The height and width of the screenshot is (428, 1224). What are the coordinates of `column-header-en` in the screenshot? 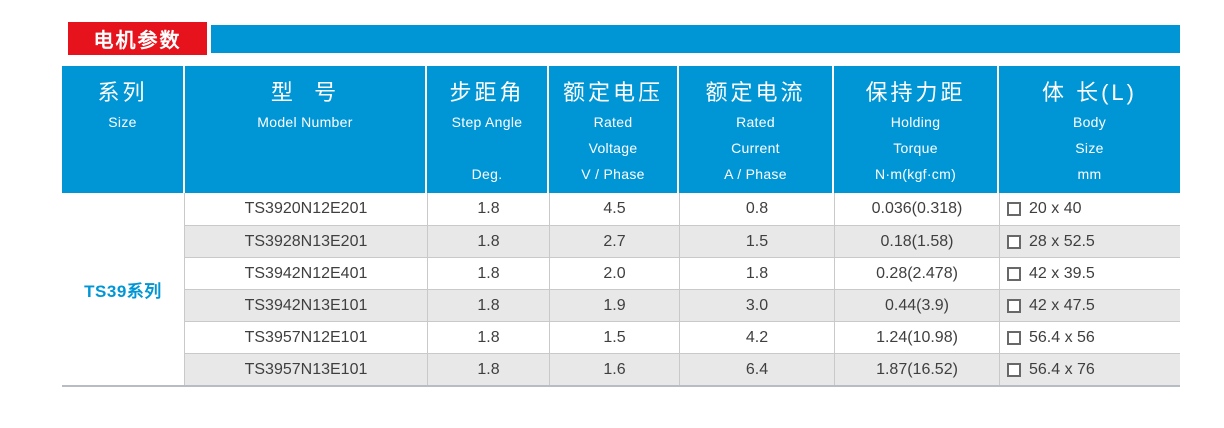 It's located at (487, 148).